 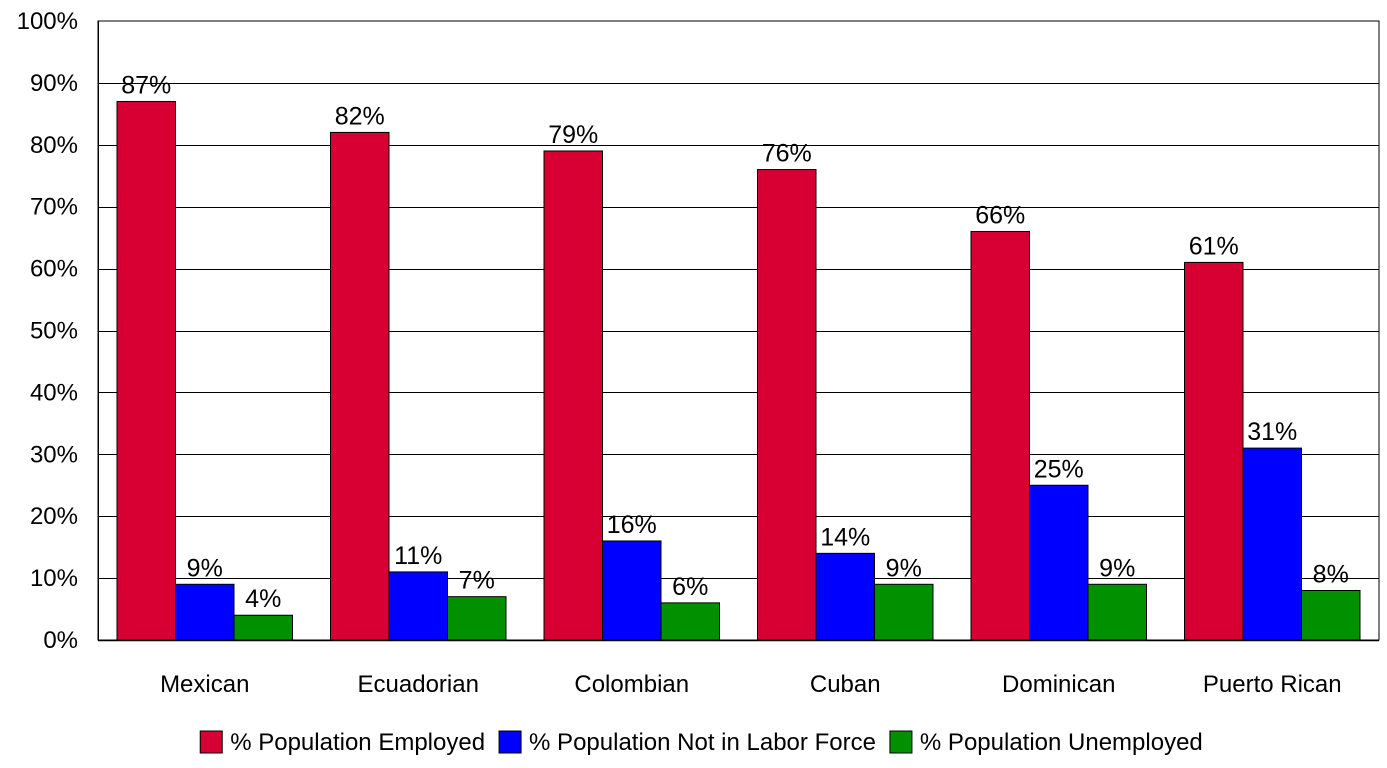 What do you see at coordinates (54, 145) in the screenshot?
I see `y-tick-label: 80%` at bounding box center [54, 145].